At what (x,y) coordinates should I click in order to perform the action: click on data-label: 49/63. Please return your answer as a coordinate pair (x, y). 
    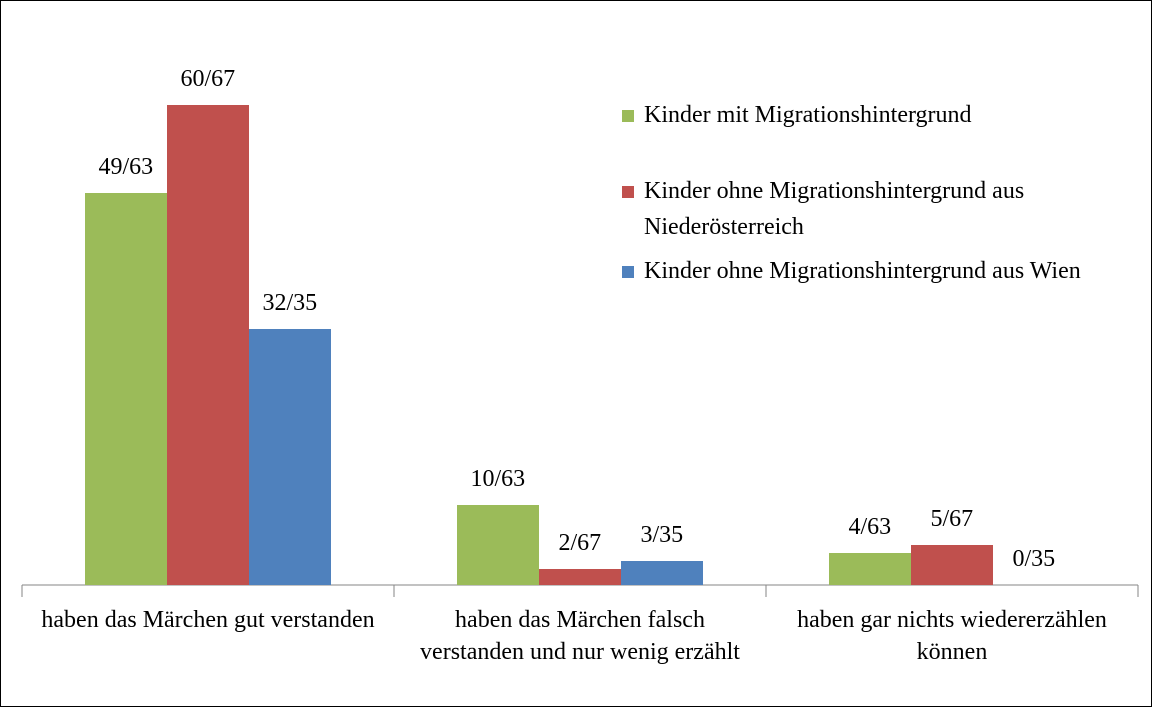
    Looking at the image, I should click on (126, 167).